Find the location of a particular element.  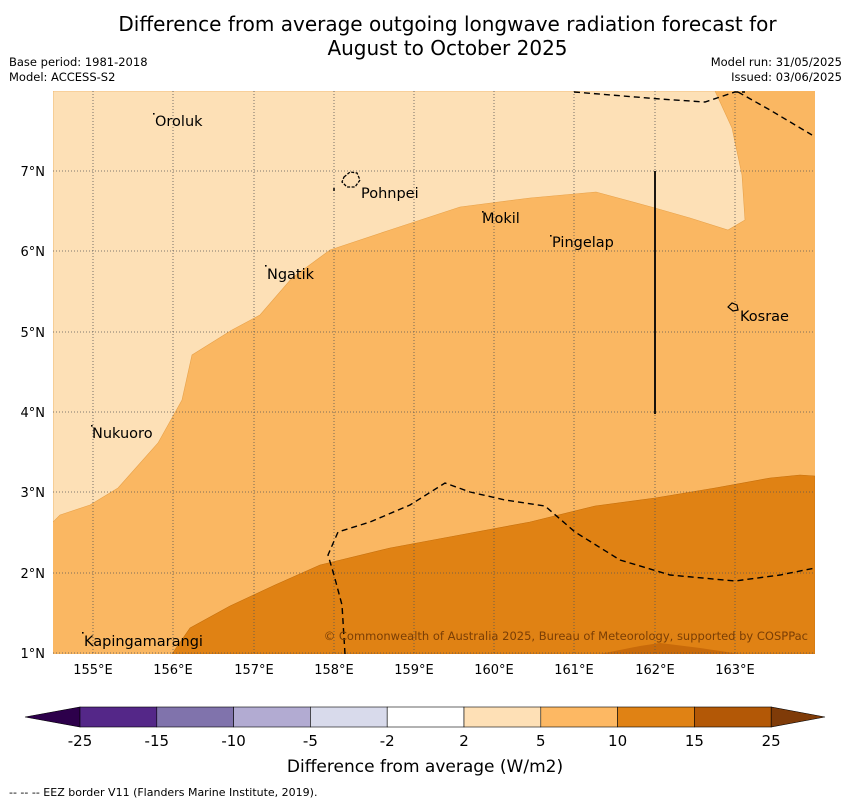

lat-tick: 6°N is located at coordinates (33, 252).